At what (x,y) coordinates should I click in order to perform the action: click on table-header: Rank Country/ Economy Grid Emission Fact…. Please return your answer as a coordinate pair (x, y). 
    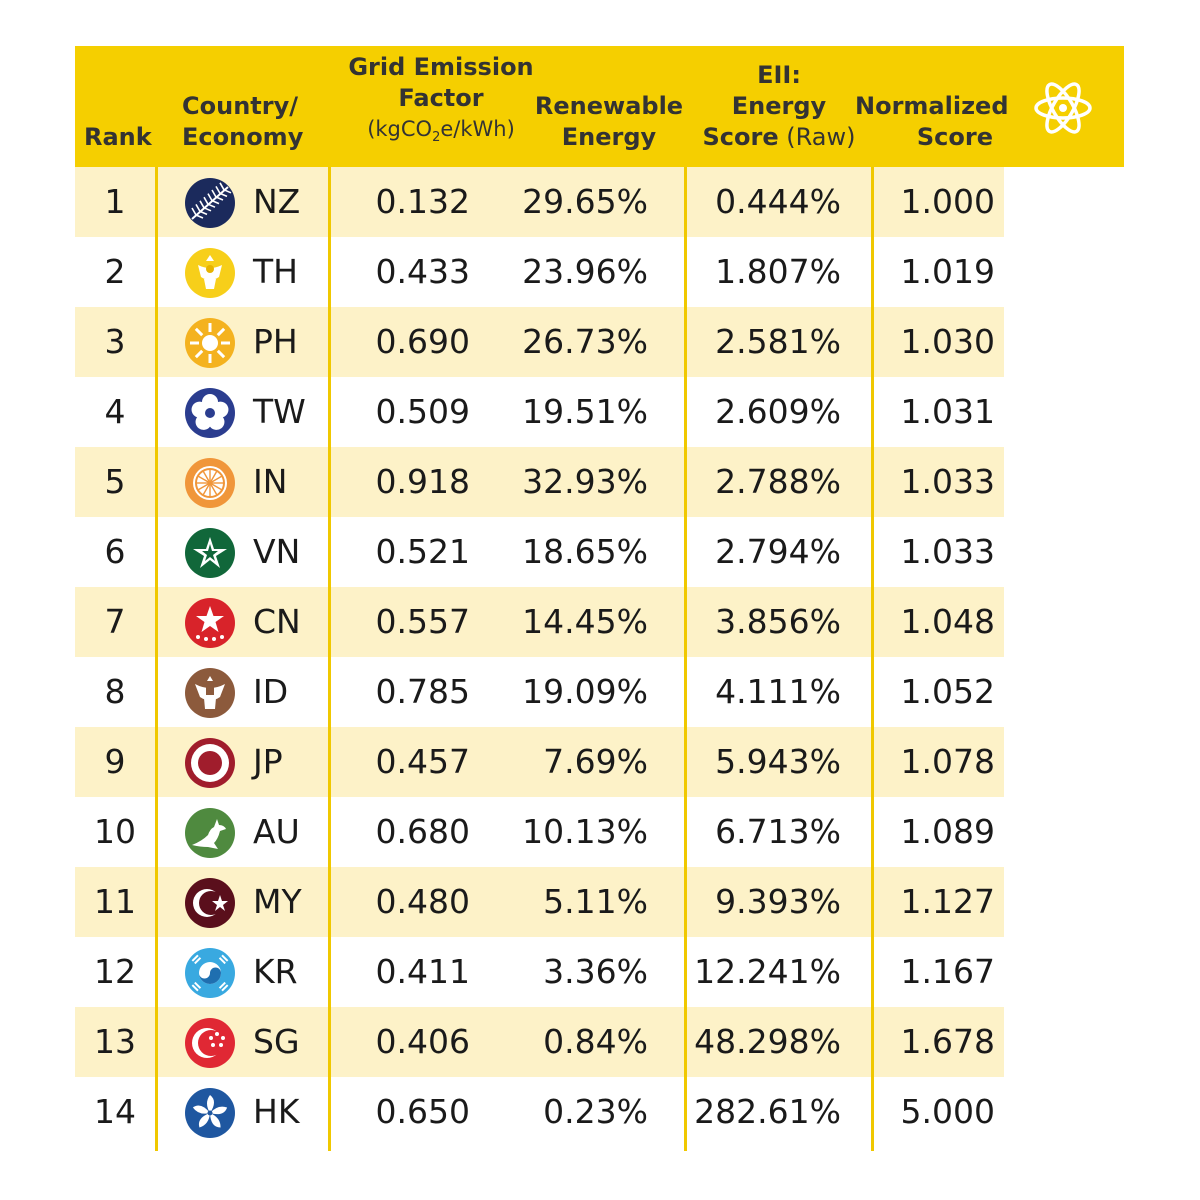
    Looking at the image, I should click on (599, 106).